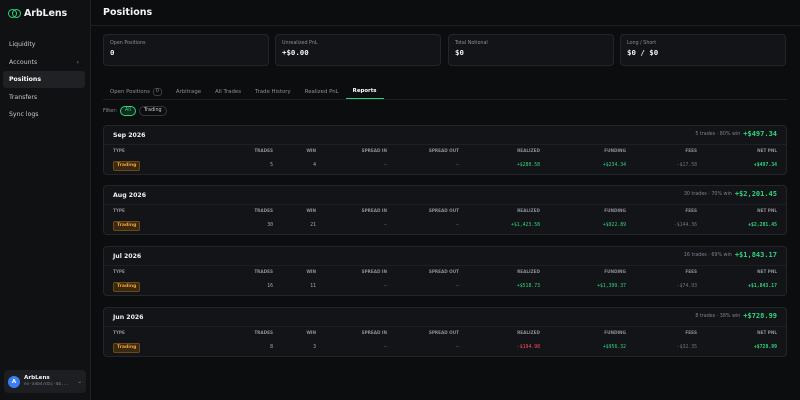  Describe the element at coordinates (445, 135) in the screenshot. I see `report-header: Sep 2026 5 trades · 80% win +$497.34` at that location.